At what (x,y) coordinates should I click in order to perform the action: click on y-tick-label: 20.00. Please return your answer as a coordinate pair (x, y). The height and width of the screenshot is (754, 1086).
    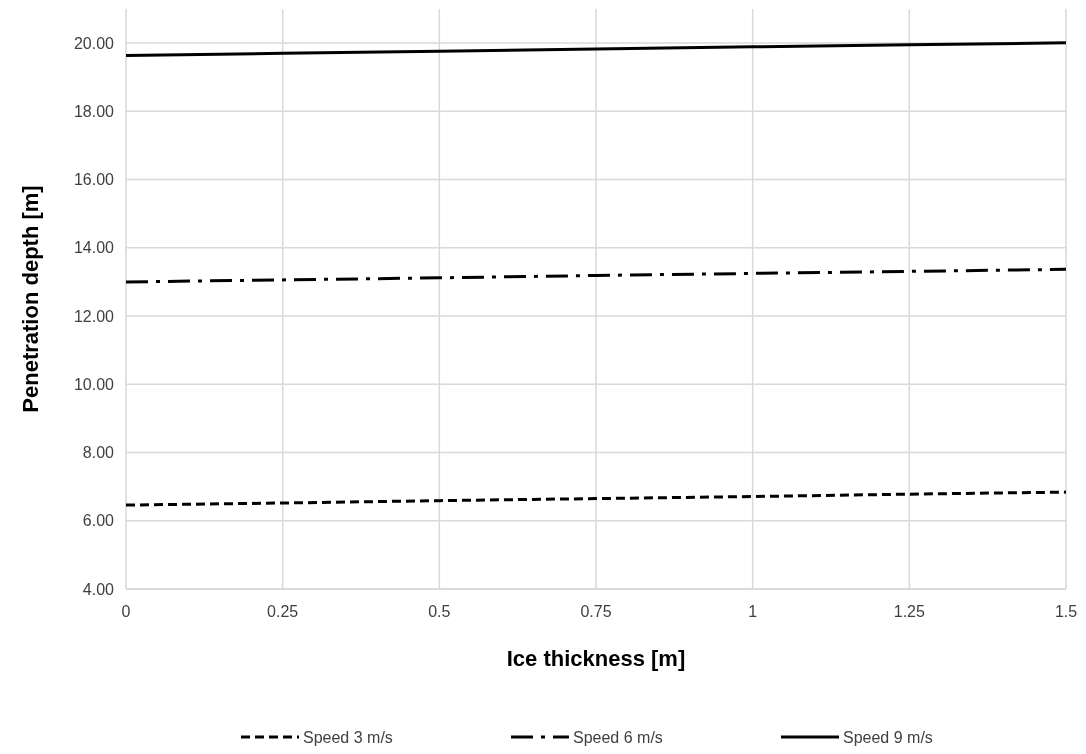
    Looking at the image, I should click on (94, 43).